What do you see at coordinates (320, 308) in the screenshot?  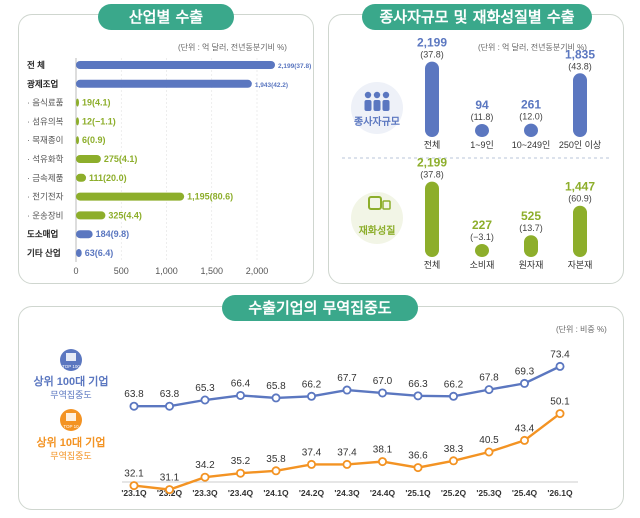 I see `trade-title: 수출기업의 무역집중도` at bounding box center [320, 308].